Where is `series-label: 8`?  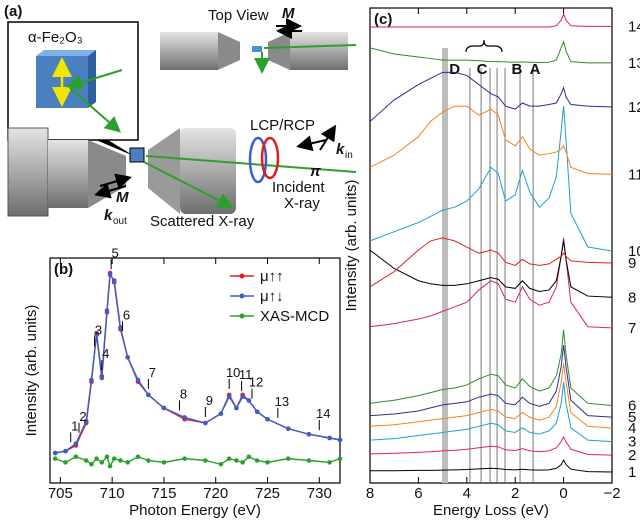 series-label: 8 is located at coordinates (632, 297).